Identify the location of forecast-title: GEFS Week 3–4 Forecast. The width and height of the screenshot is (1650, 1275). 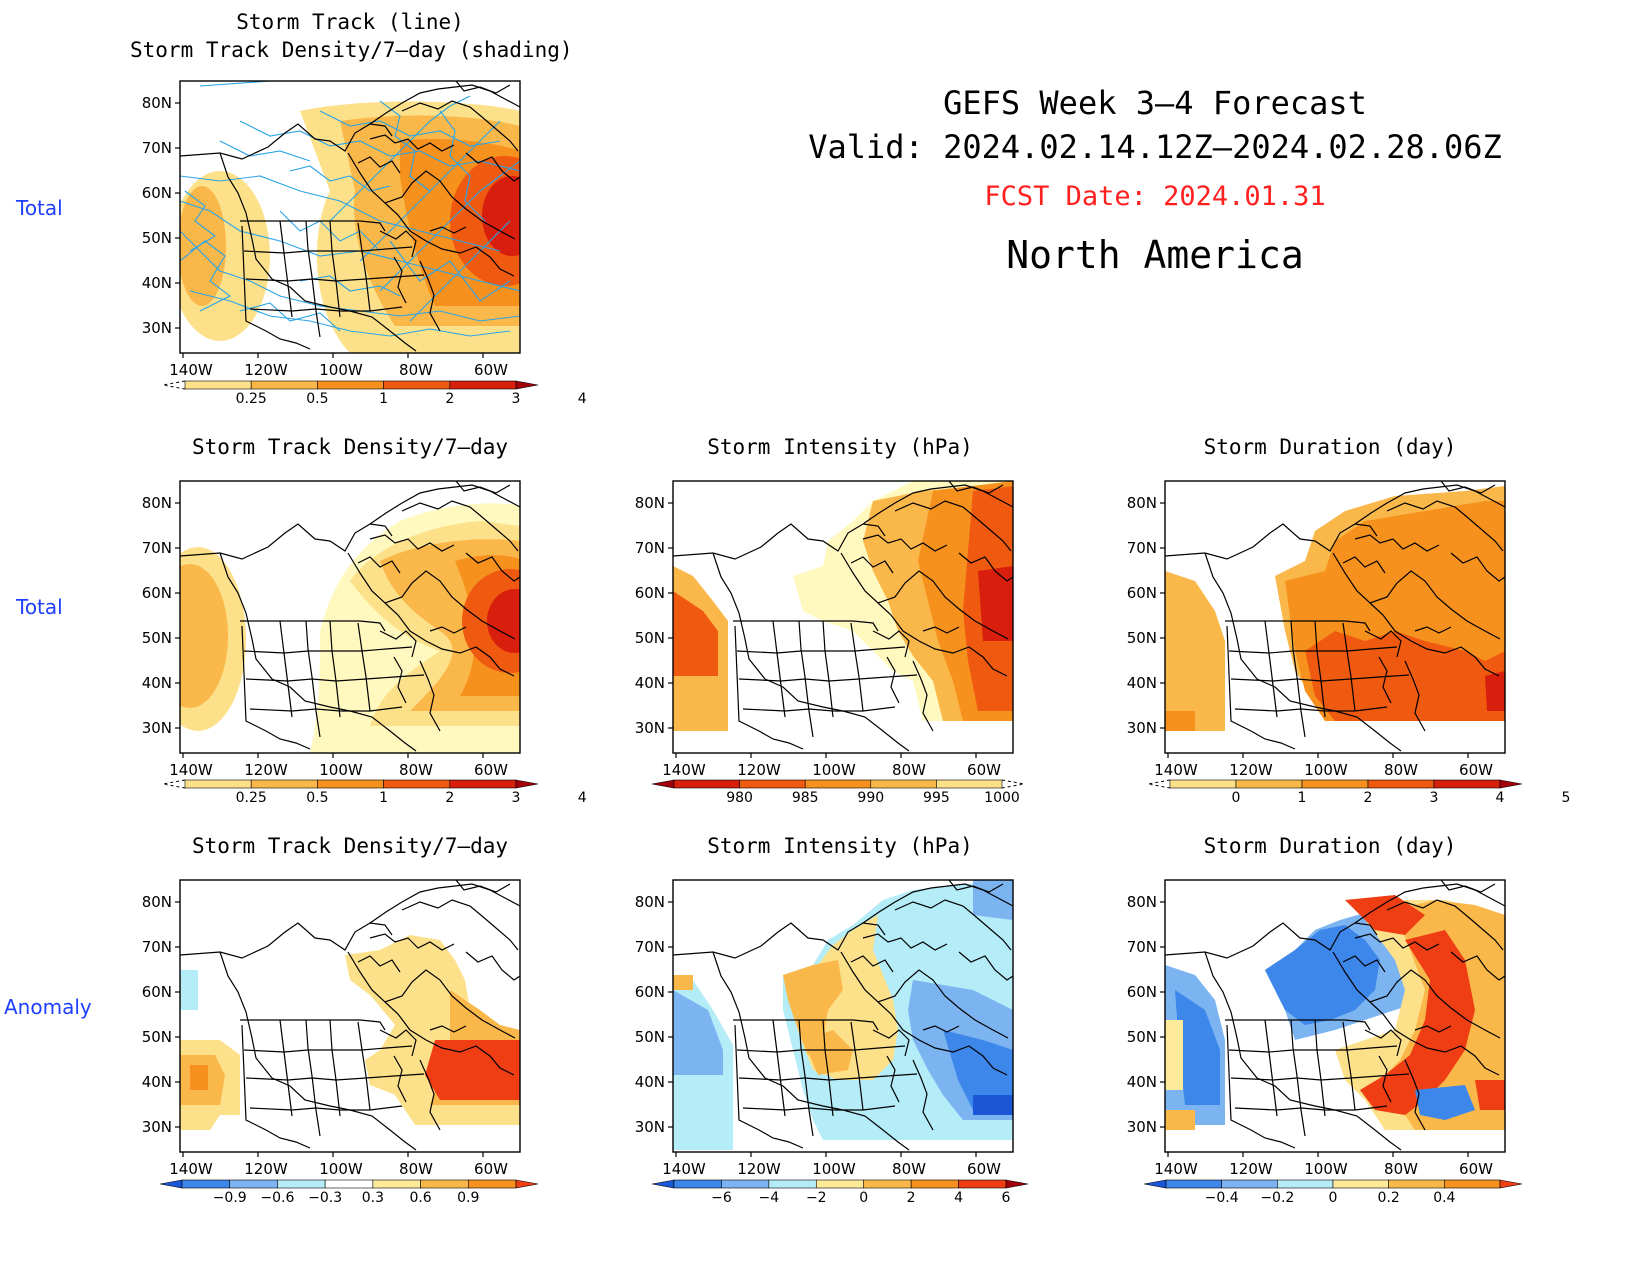
(1155, 103).